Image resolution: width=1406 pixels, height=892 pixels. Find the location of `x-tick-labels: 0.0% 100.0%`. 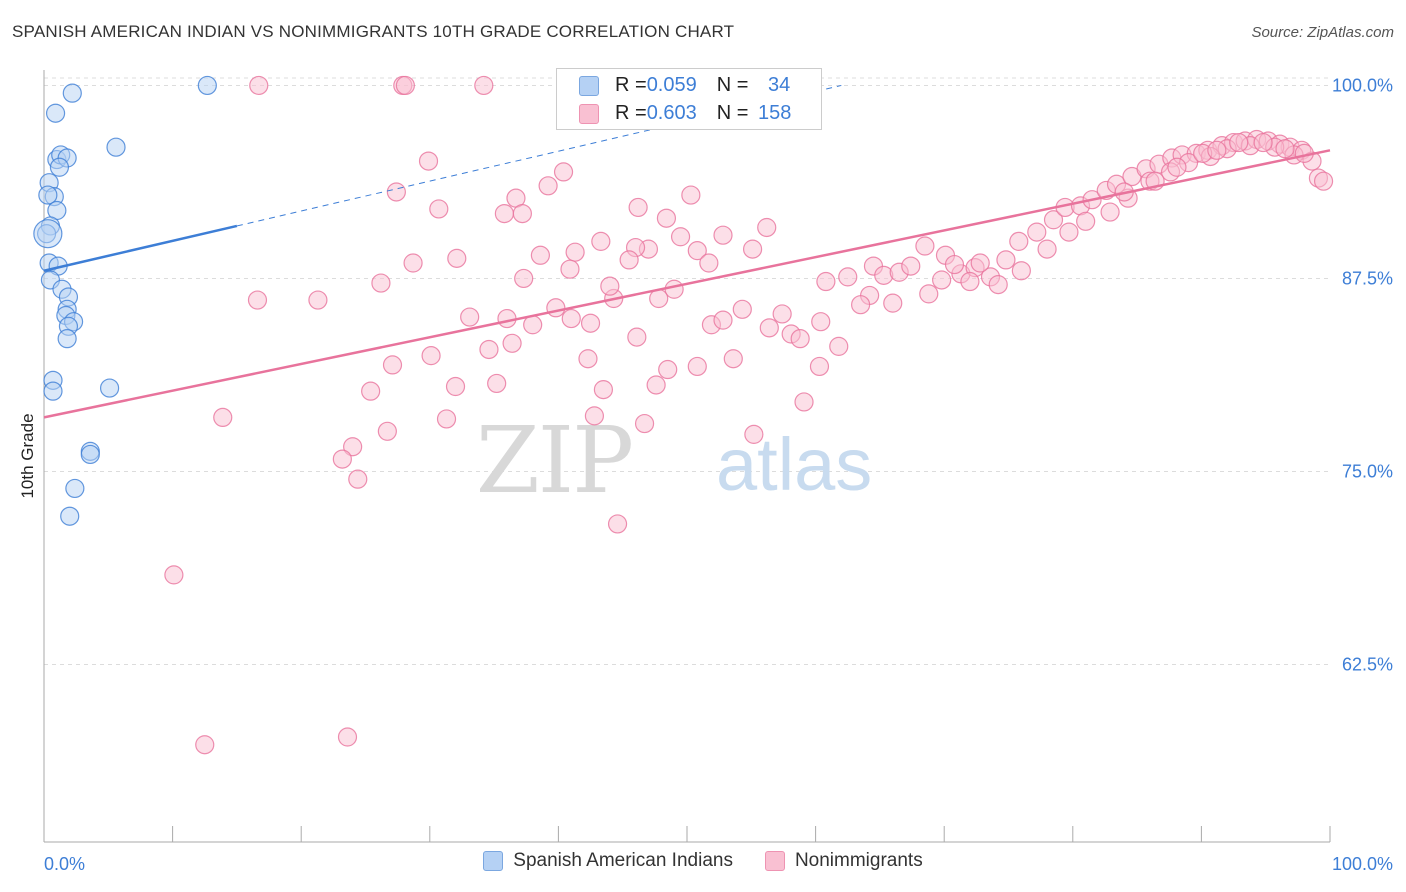

x-tick-labels: 0.0% 100.0% is located at coordinates (718, 864).